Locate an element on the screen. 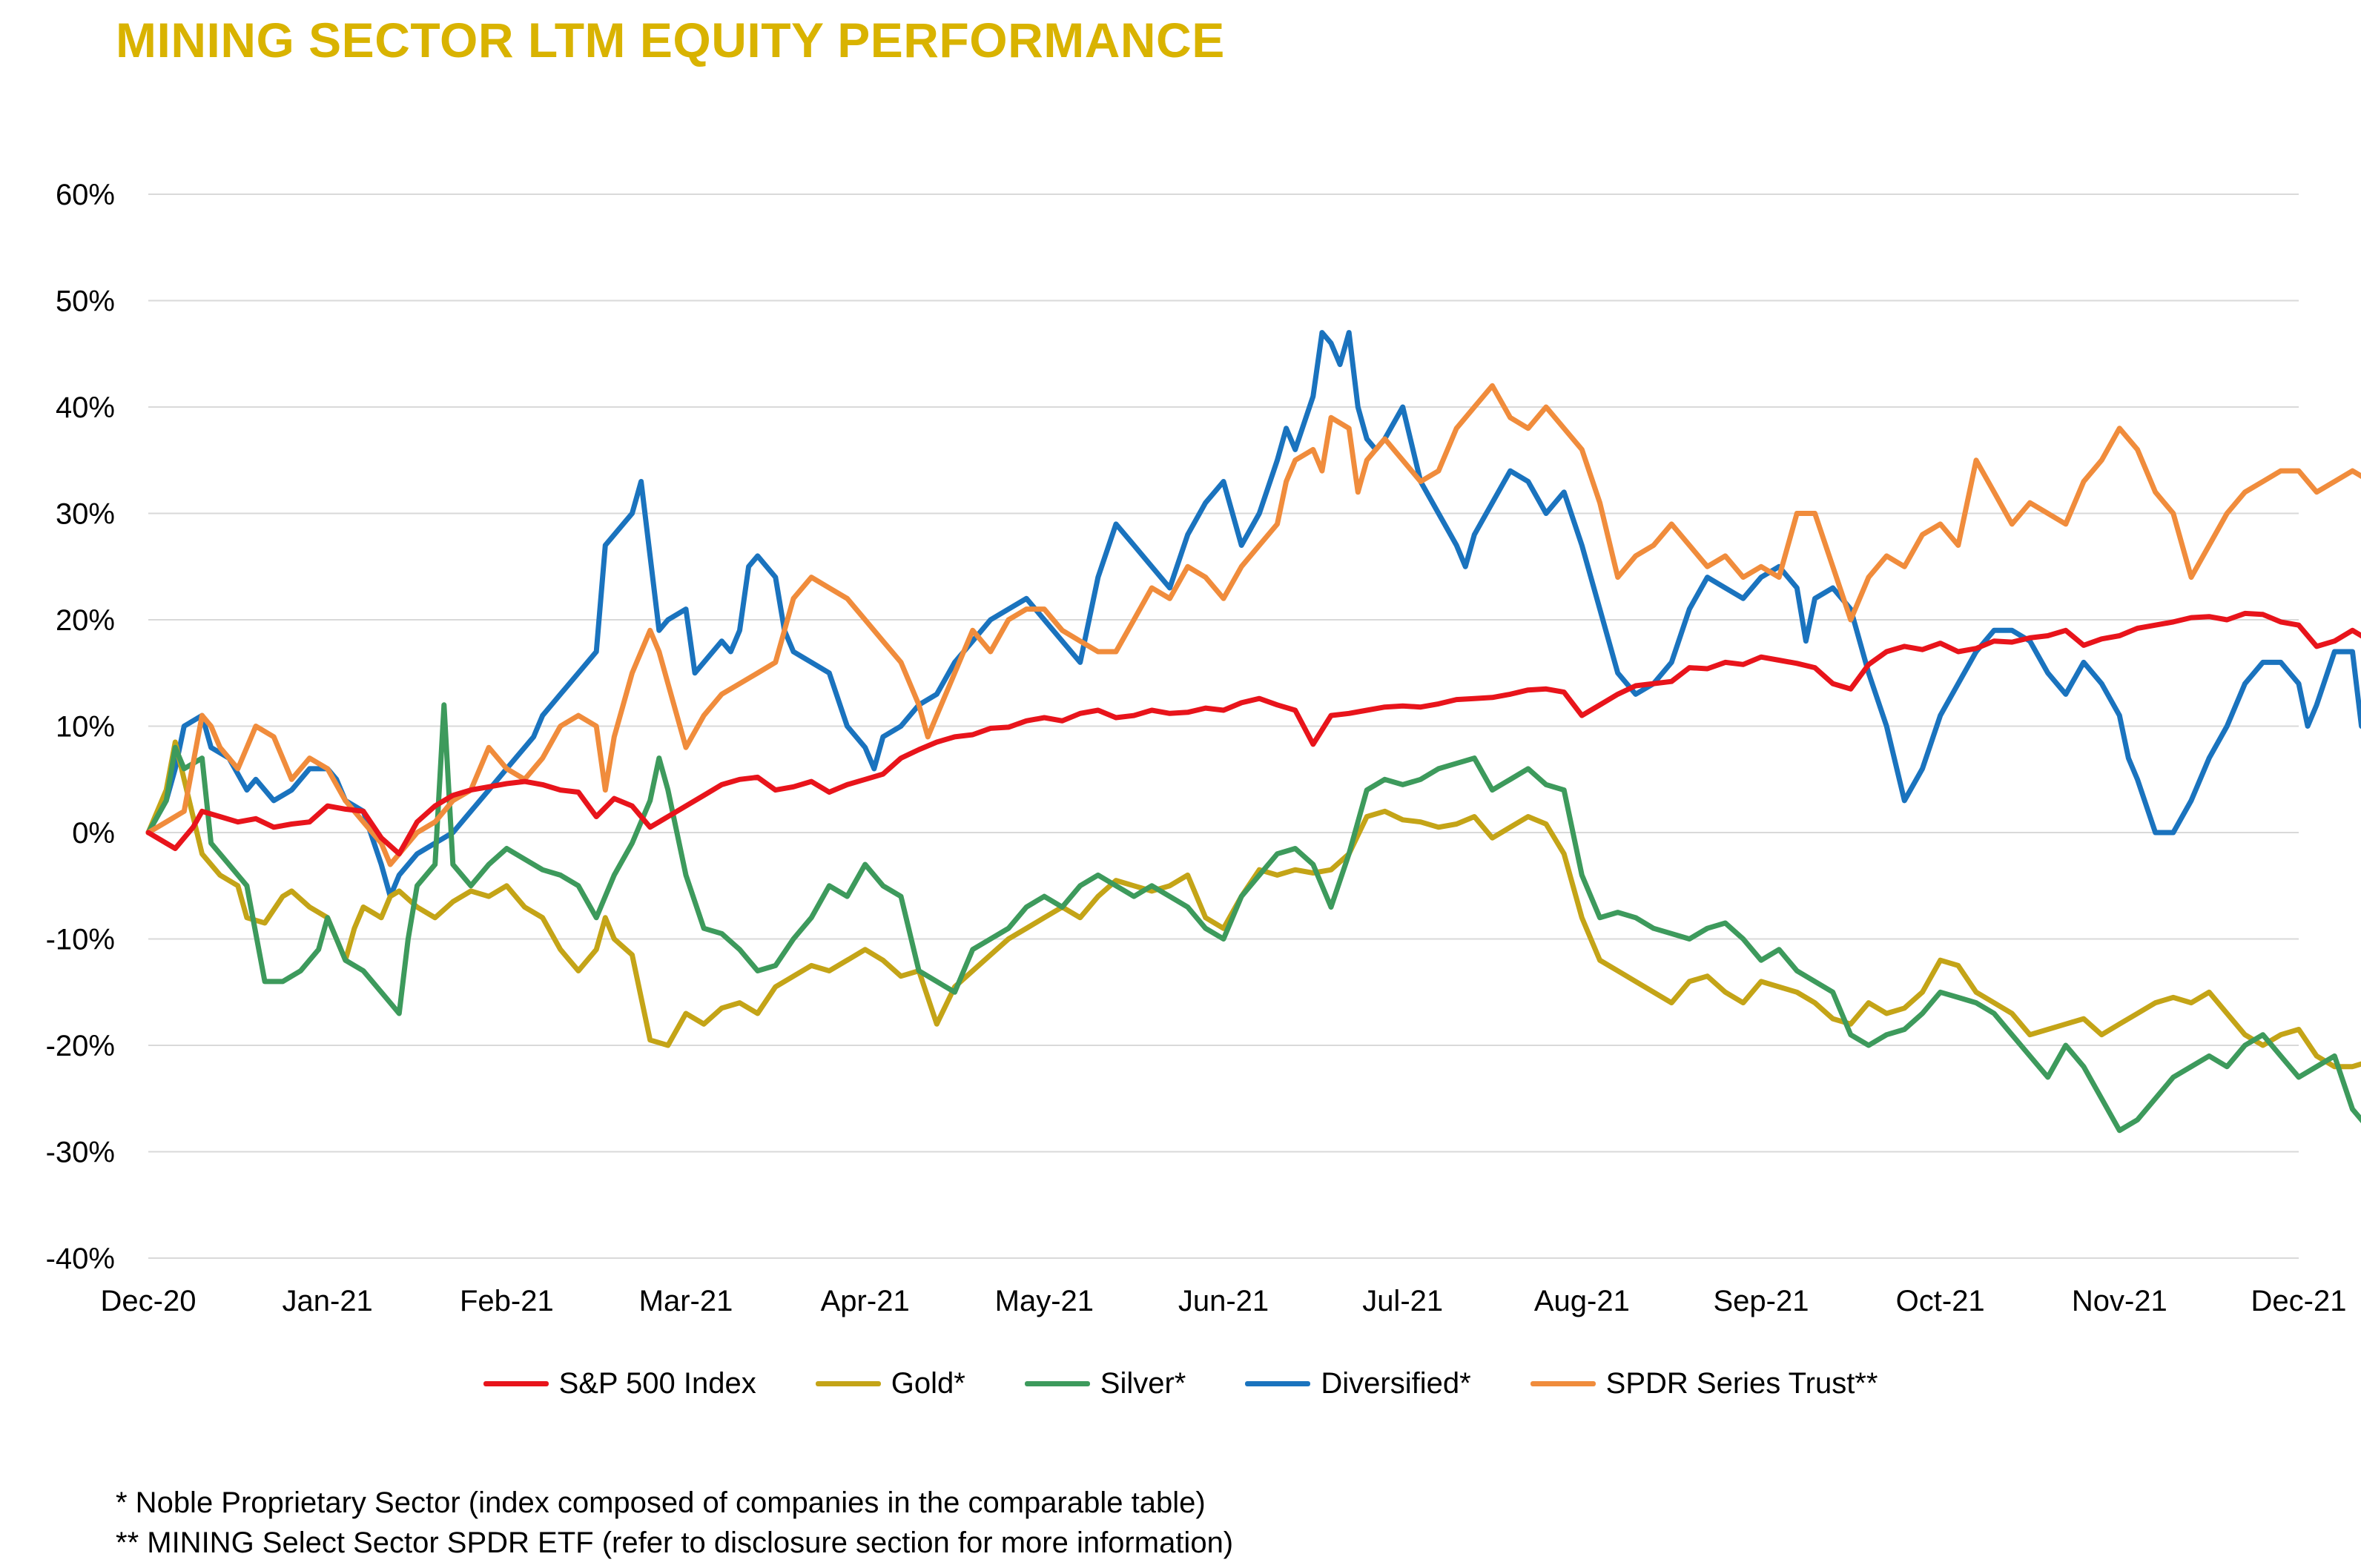 This screenshot has width=2361, height=1568. y-tick-label: -10% is located at coordinates (80, 940).